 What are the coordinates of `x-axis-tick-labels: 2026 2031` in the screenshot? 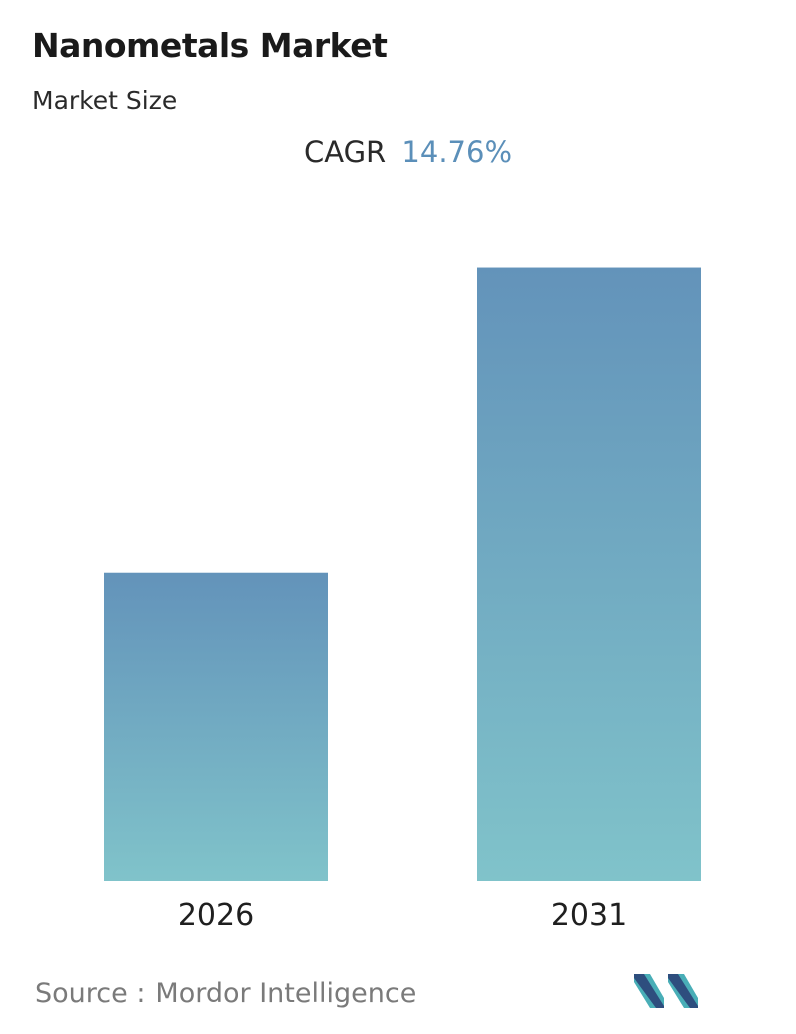 It's located at (402, 915).